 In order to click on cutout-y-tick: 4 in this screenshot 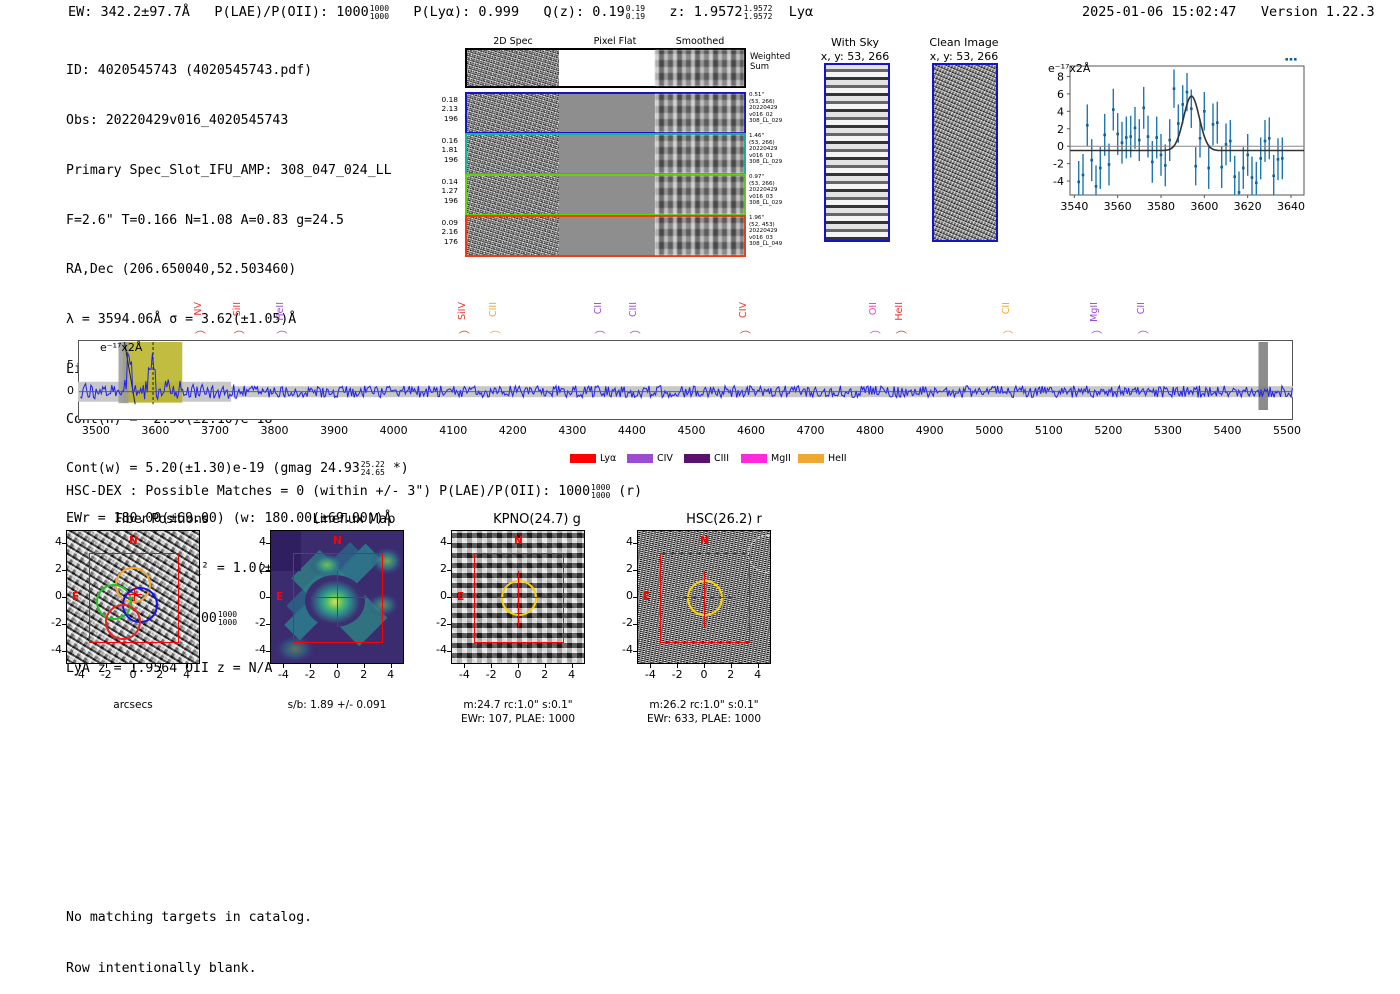, I will do `click(629, 542)`.